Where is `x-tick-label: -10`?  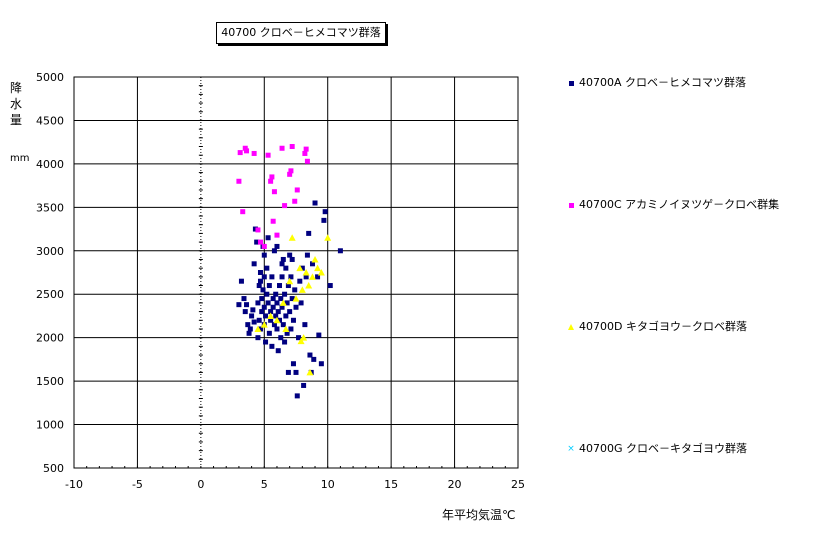 x-tick-label: -10 is located at coordinates (74, 484).